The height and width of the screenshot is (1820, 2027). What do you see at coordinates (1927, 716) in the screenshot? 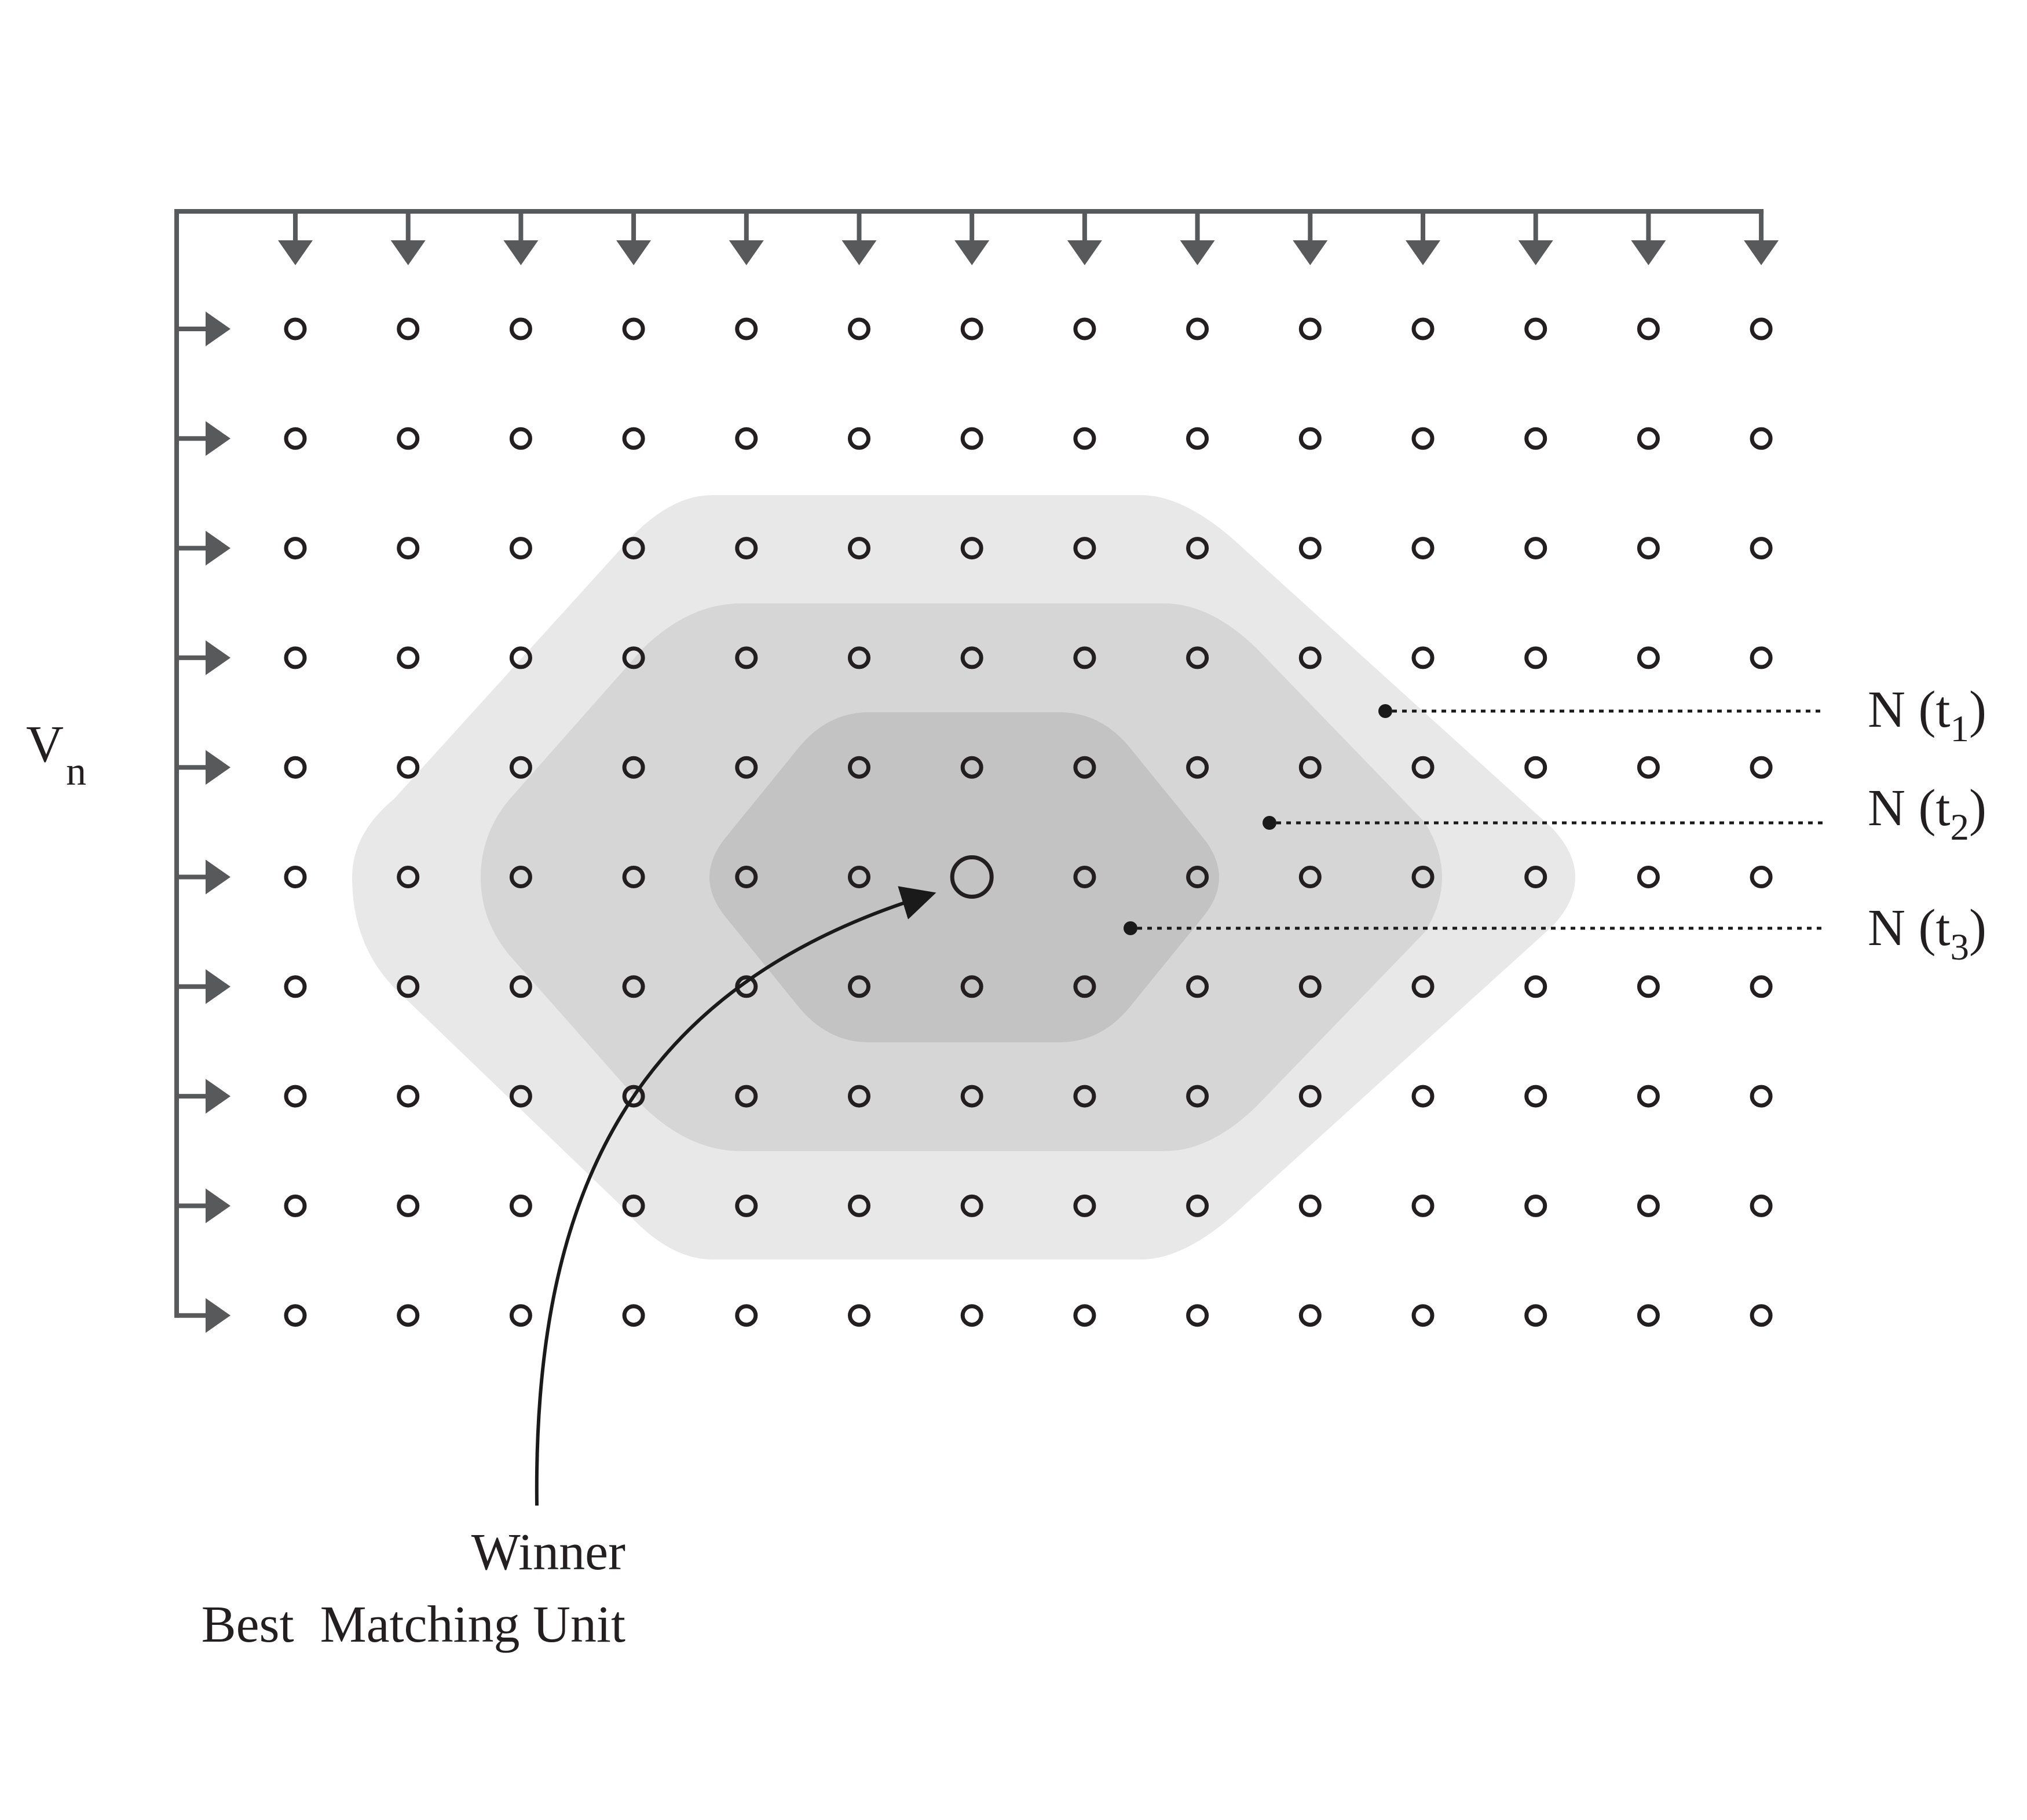
I see `label-neighborhood-t1: N (t1)` at bounding box center [1927, 716].